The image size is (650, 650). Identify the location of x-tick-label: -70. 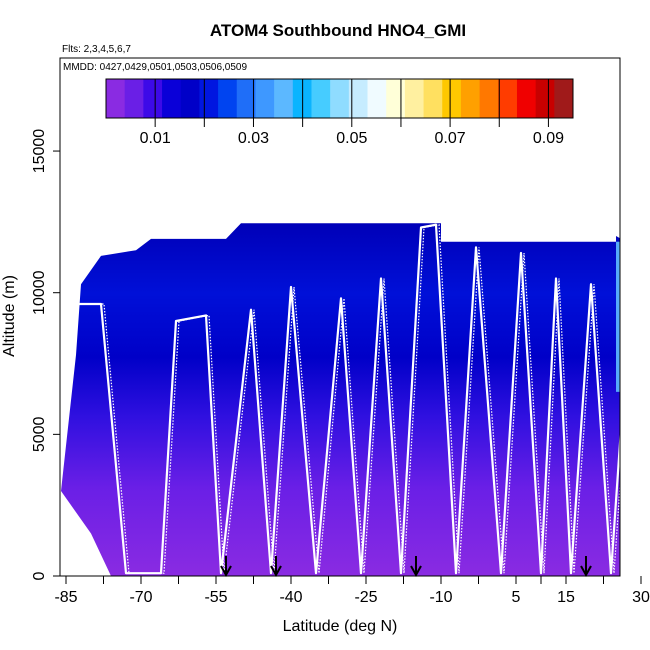
(140, 597).